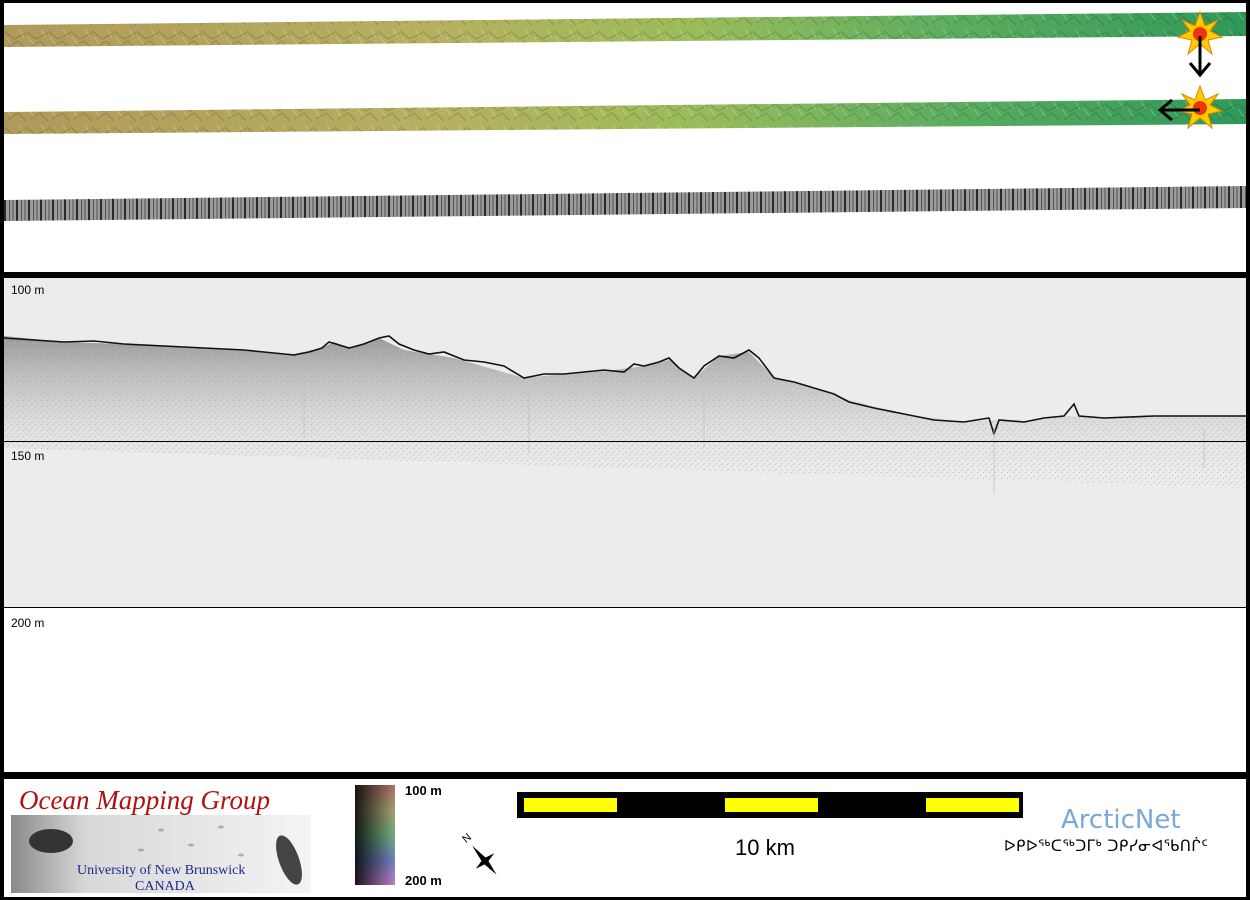 This screenshot has width=1250, height=900. Describe the element at coordinates (28, 456) in the screenshot. I see `depth-label-150: 150 m` at that location.